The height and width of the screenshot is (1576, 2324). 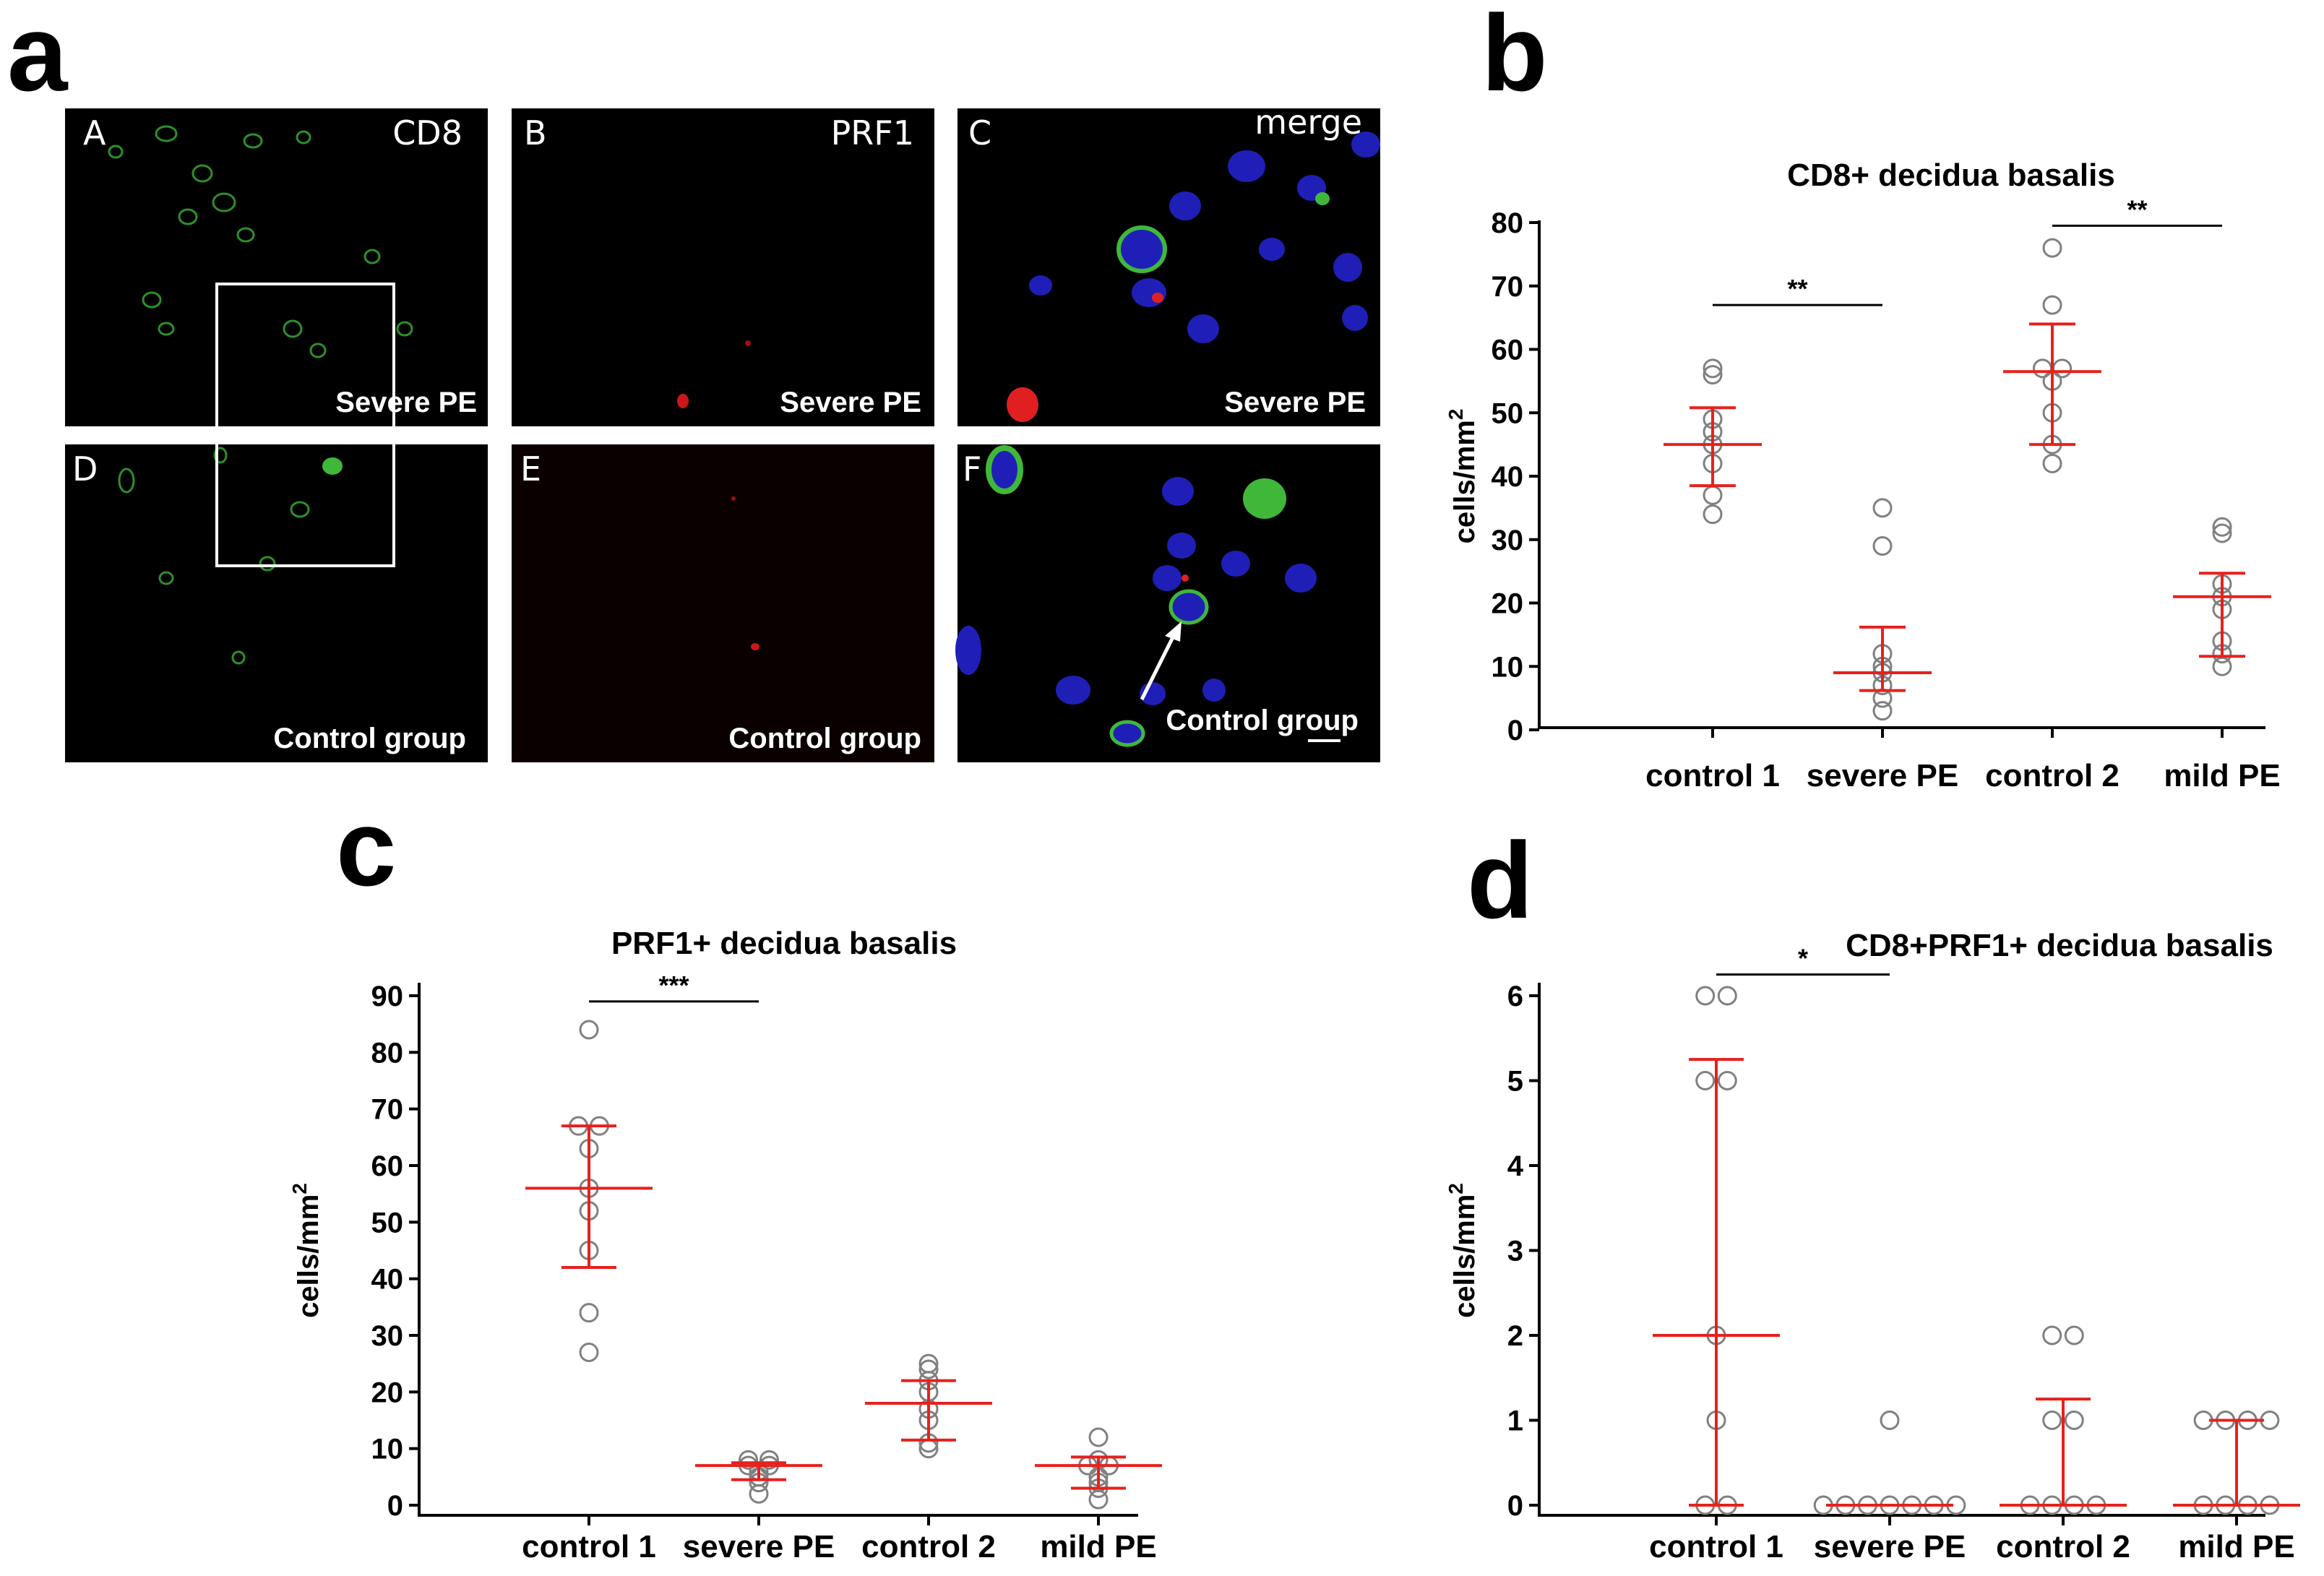 I want to click on chart-title: PRF1+ decidua basalis, so click(x=784, y=943).